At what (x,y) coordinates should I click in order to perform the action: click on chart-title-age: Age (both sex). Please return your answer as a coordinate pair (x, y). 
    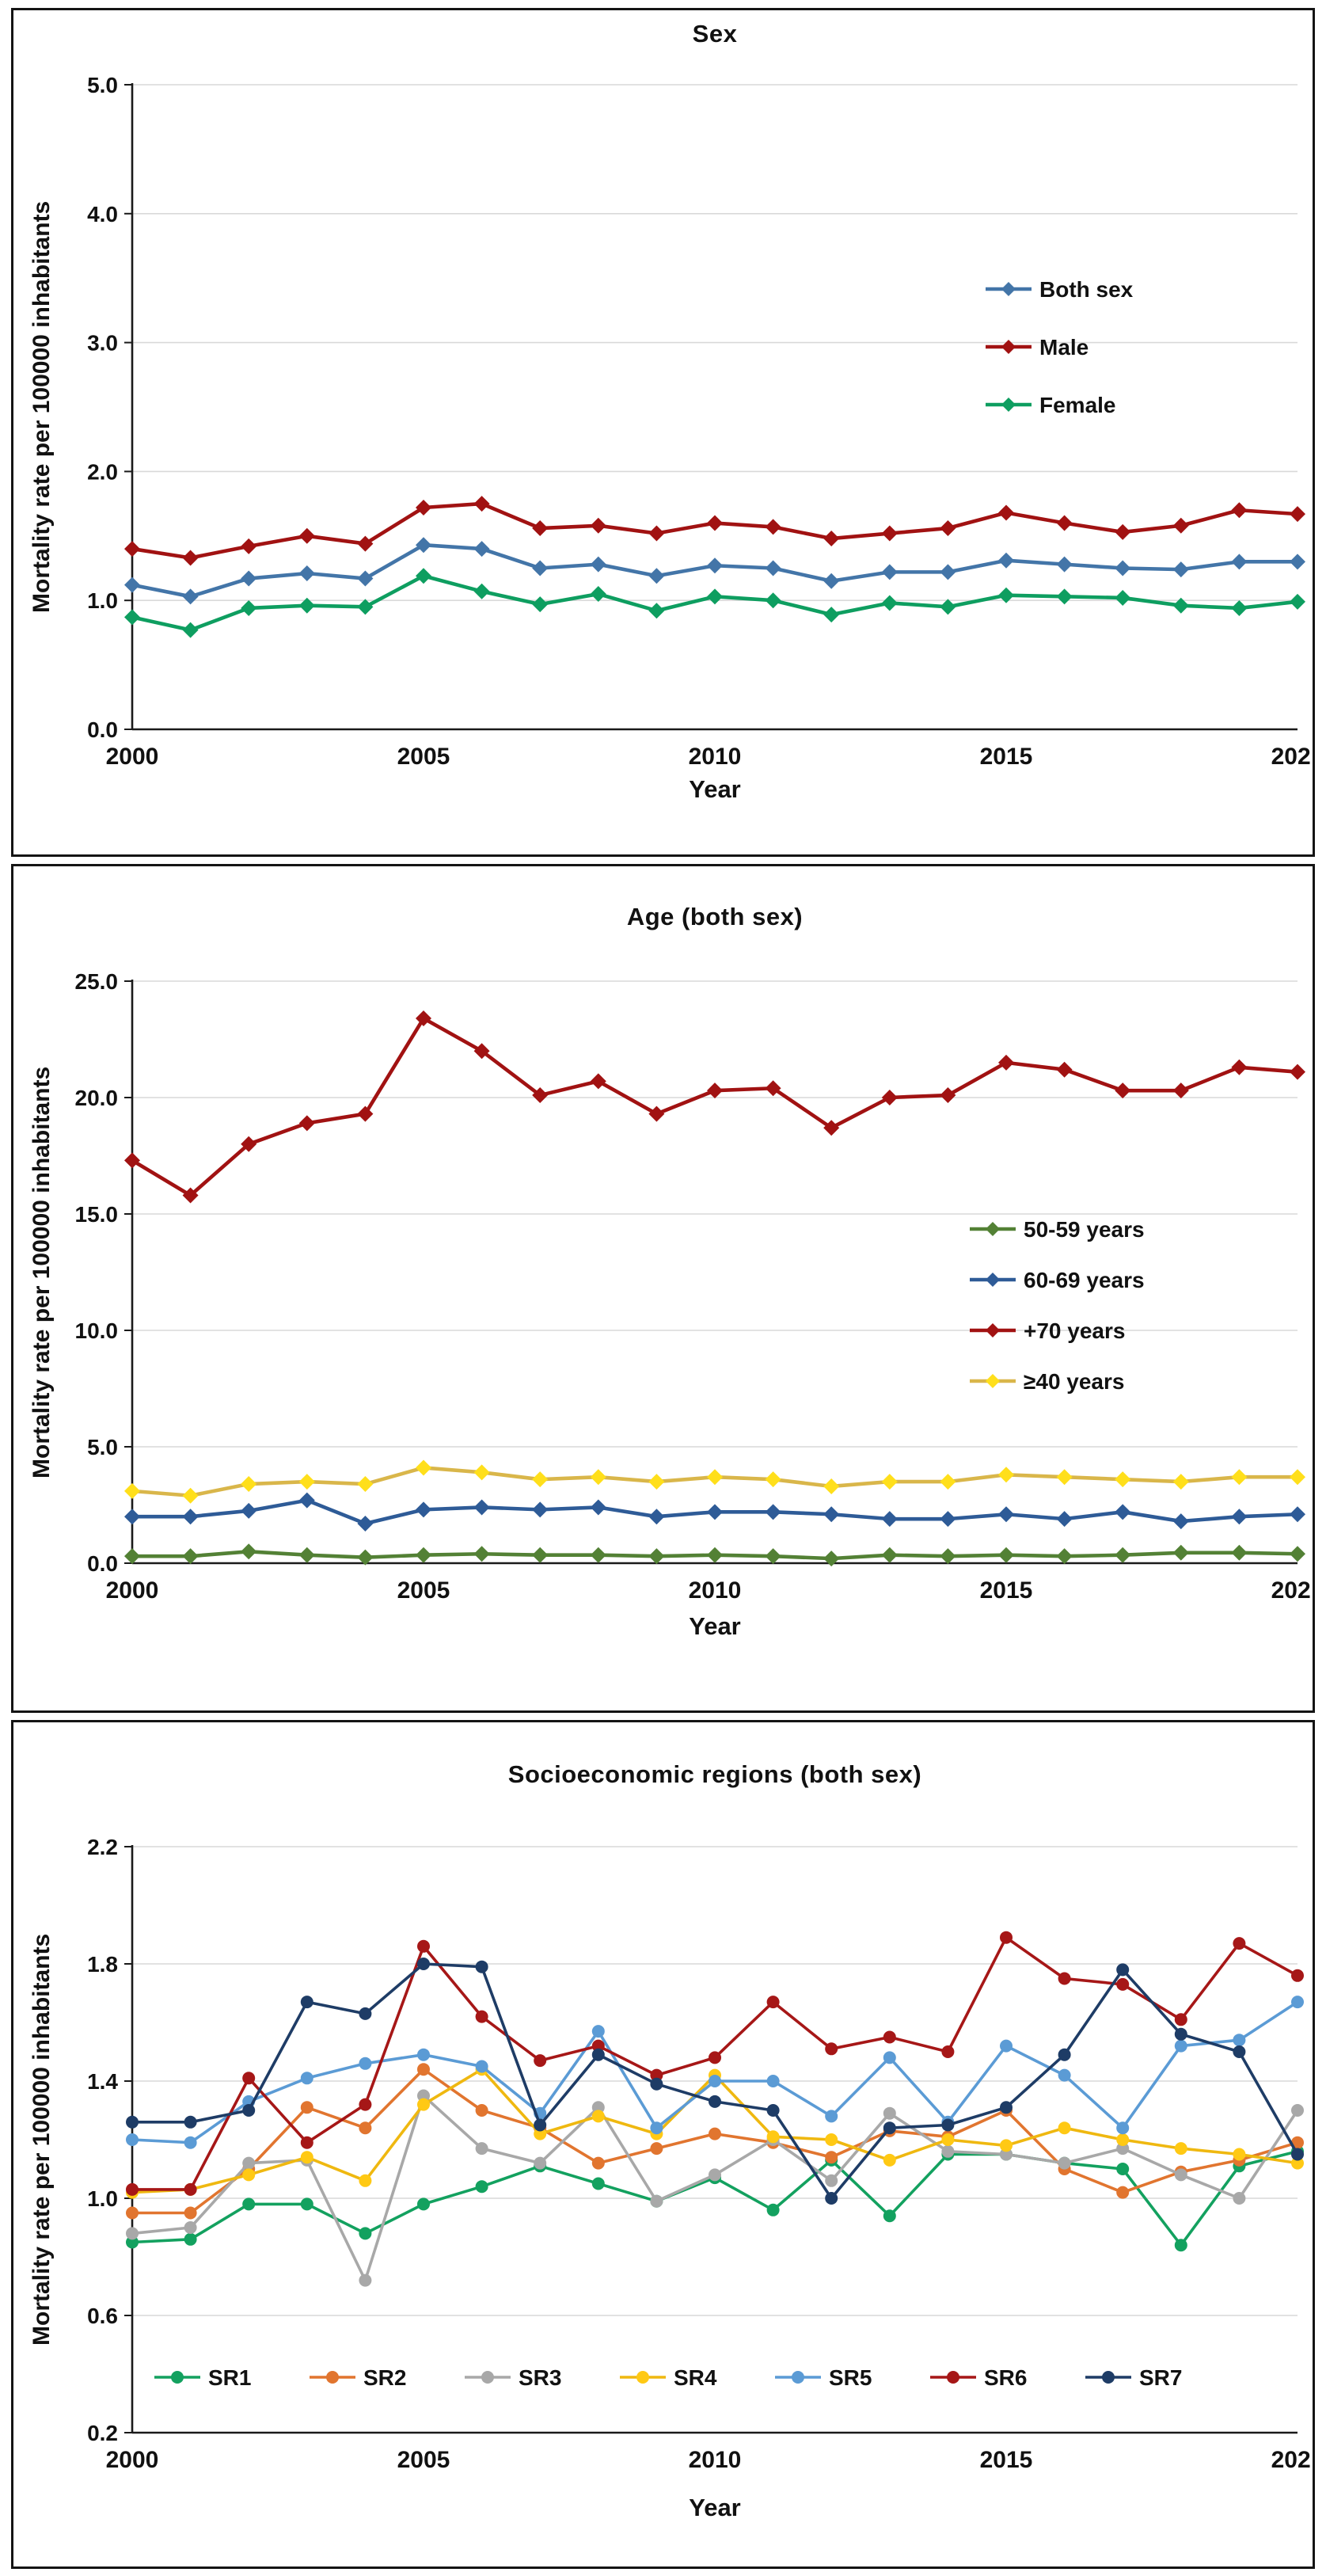
    Looking at the image, I should click on (715, 916).